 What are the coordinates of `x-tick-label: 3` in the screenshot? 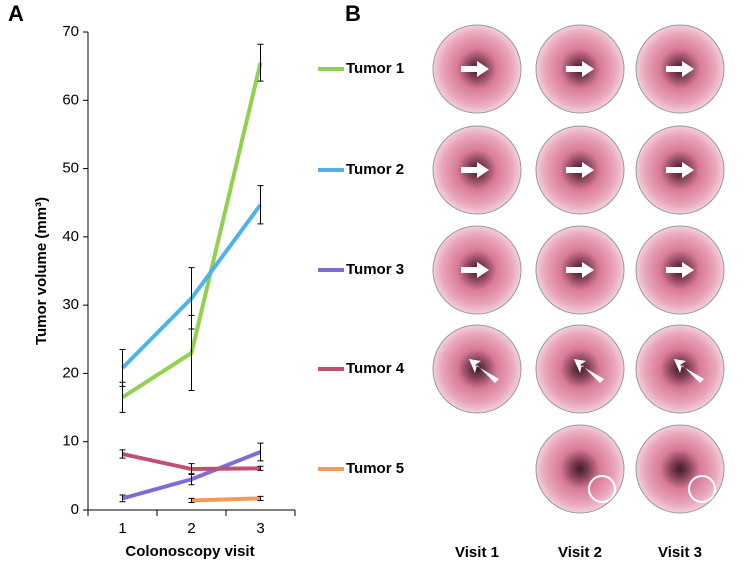 It's located at (260, 528).